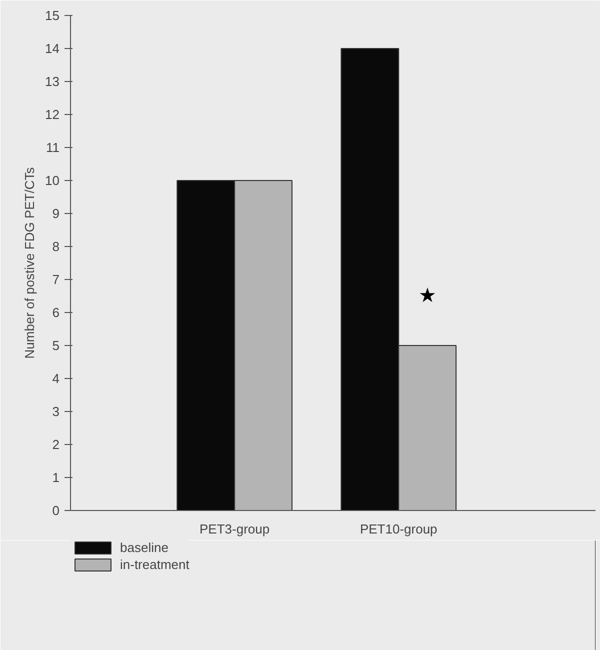 The height and width of the screenshot is (667, 605). What do you see at coordinates (52, 48) in the screenshot?
I see `y-tick-label: 14` at bounding box center [52, 48].